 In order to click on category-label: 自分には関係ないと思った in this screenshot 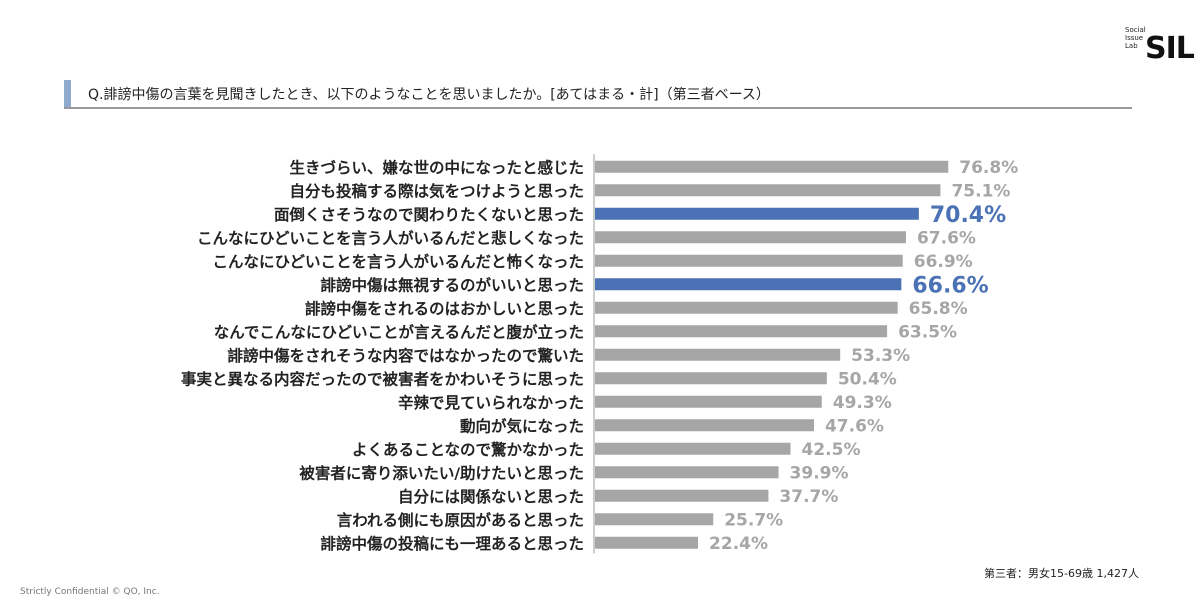, I will do `click(491, 496)`.